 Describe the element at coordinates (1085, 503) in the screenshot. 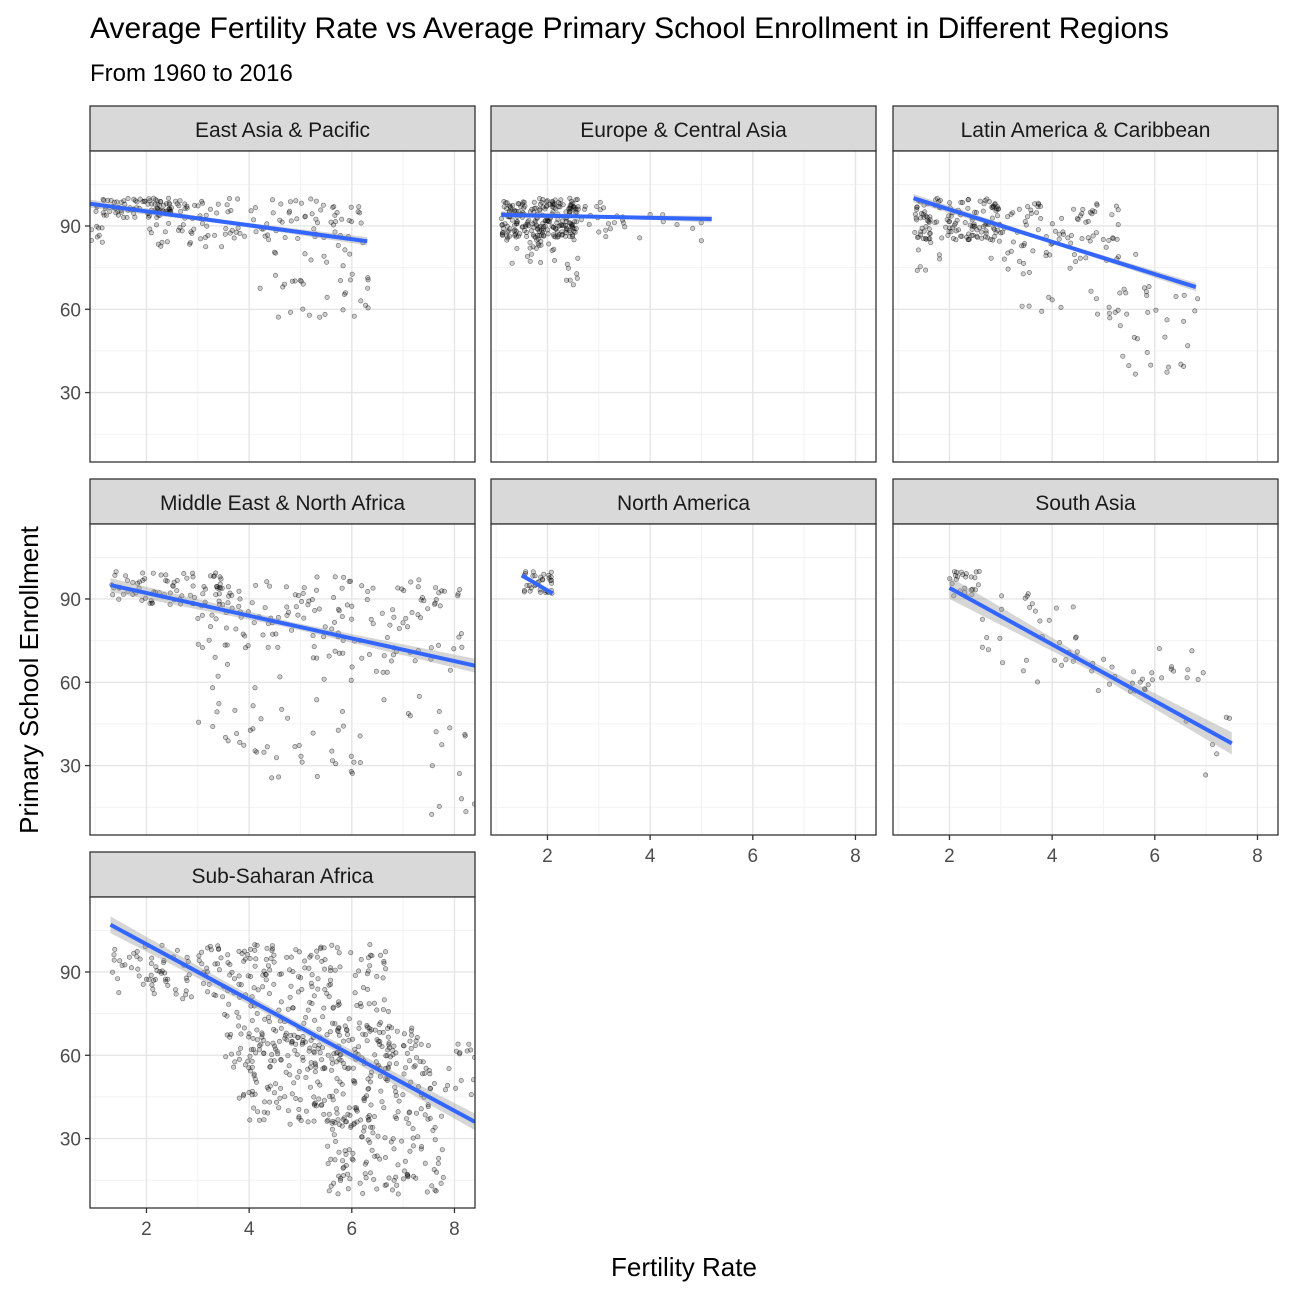

I see `facet-strip-label: South Asia` at that location.